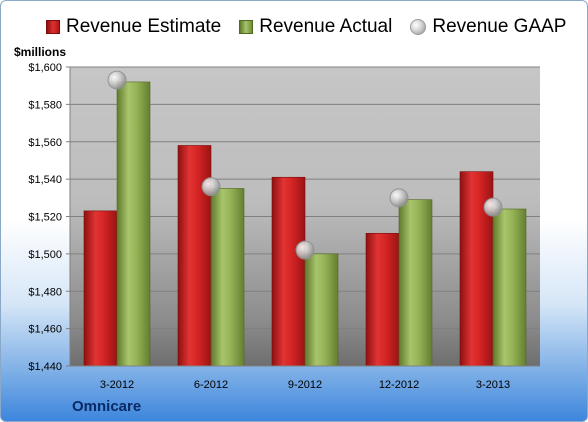 The height and width of the screenshot is (422, 588). I want to click on y-tick-label: $1,460, so click(45, 330).